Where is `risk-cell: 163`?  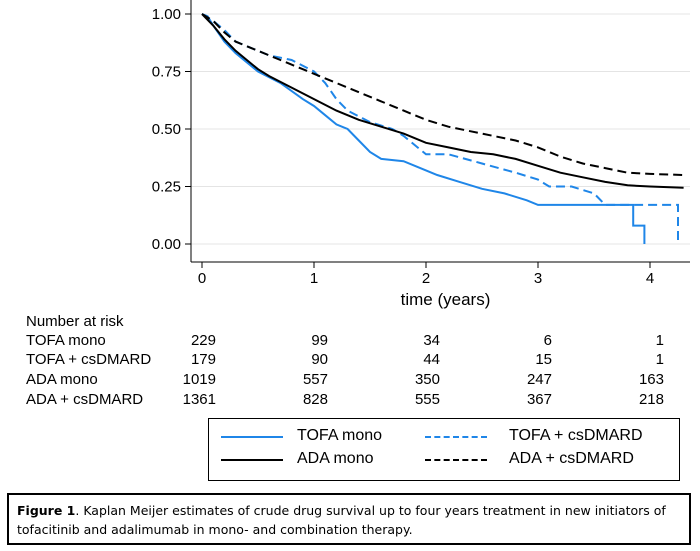 risk-cell: 163 is located at coordinates (651, 379).